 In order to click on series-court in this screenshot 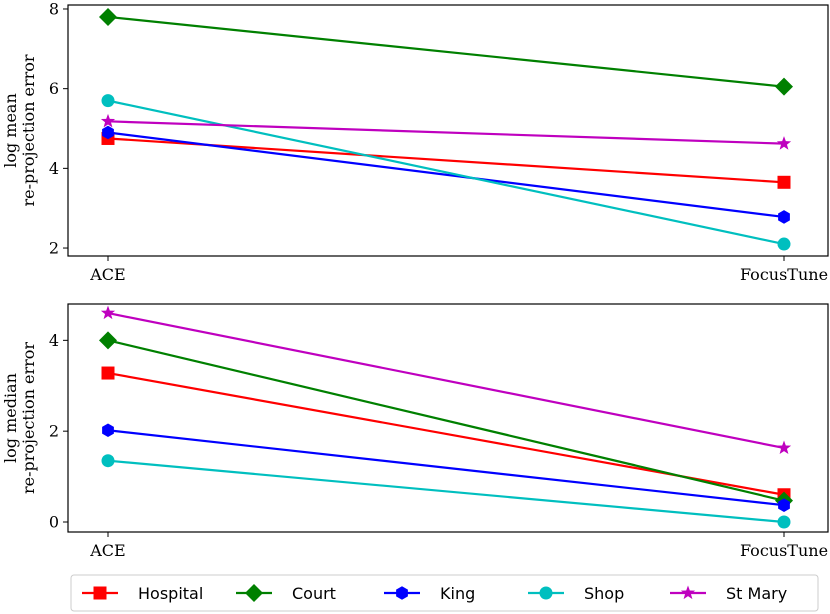, I will do `click(446, 51)`.